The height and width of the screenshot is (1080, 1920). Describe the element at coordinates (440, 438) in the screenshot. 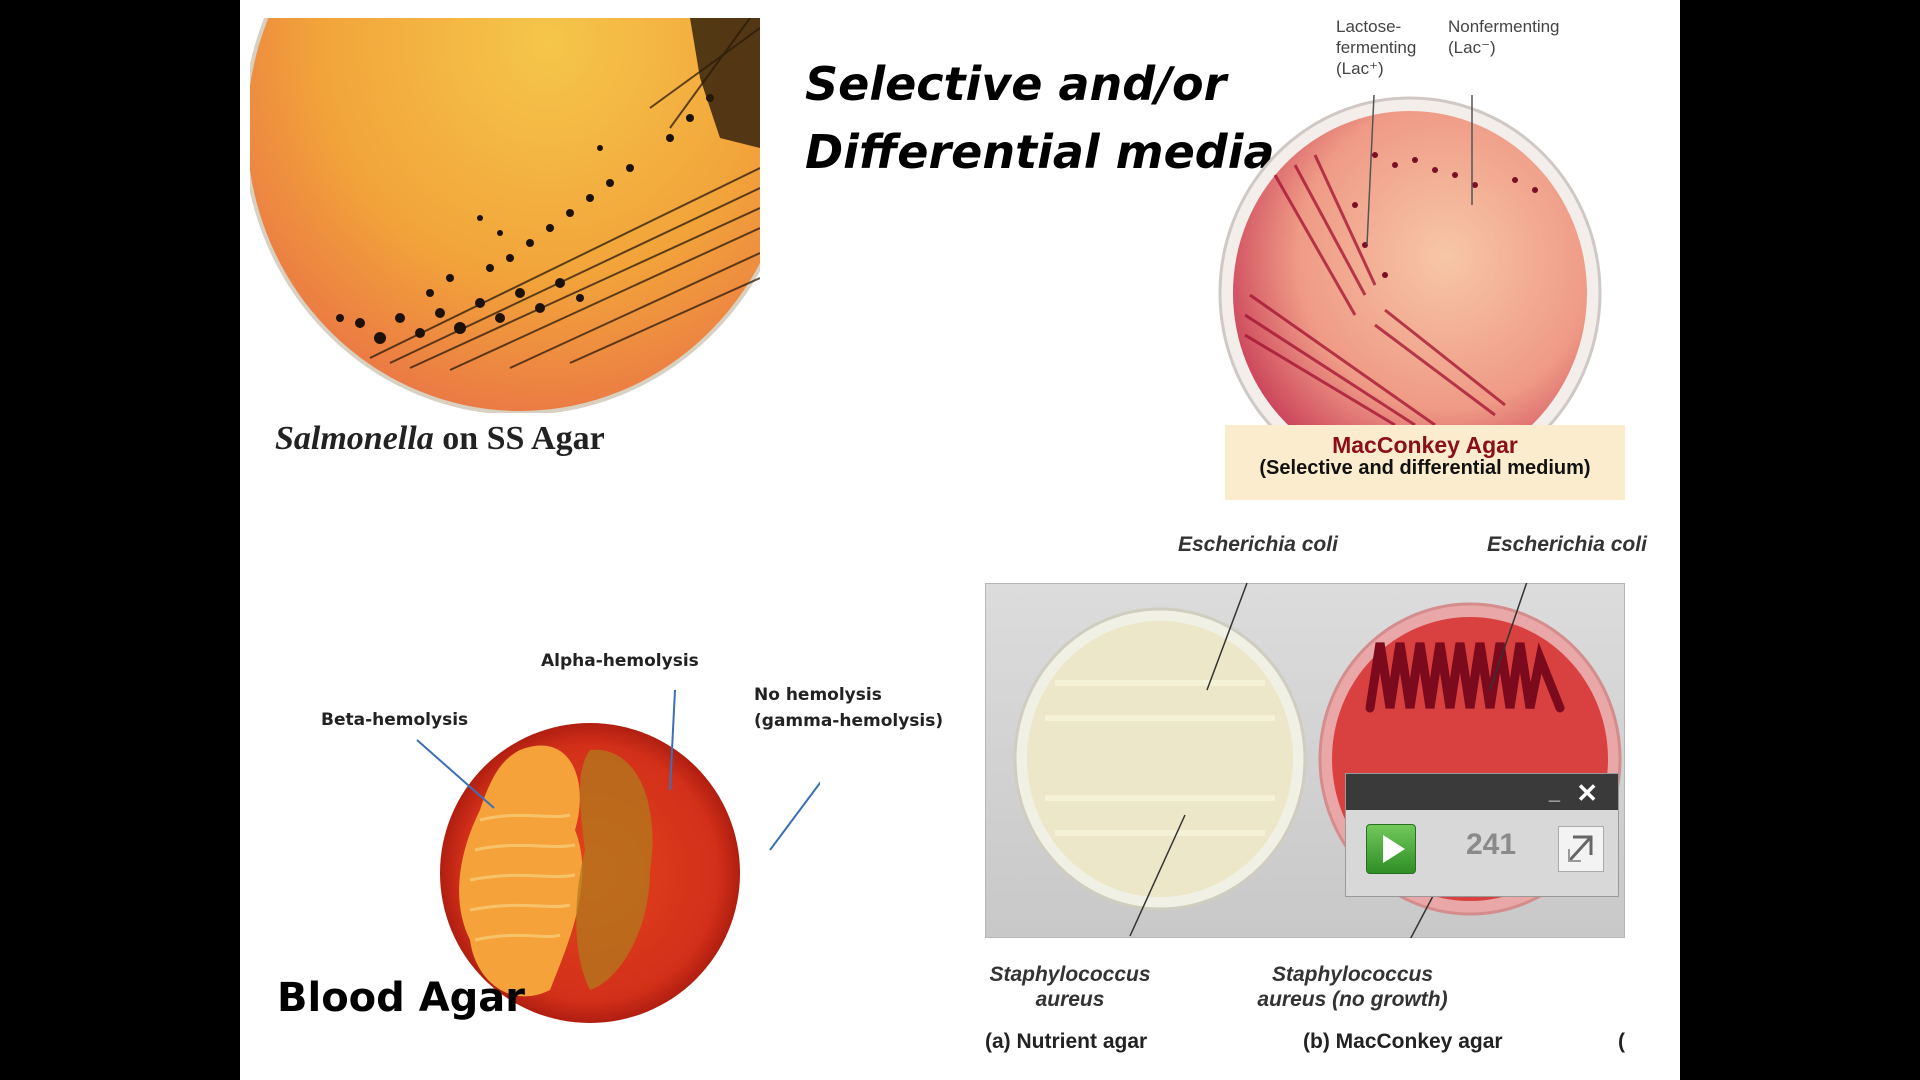

I see `ss-agar-caption: Salmonella on SS Agar` at that location.